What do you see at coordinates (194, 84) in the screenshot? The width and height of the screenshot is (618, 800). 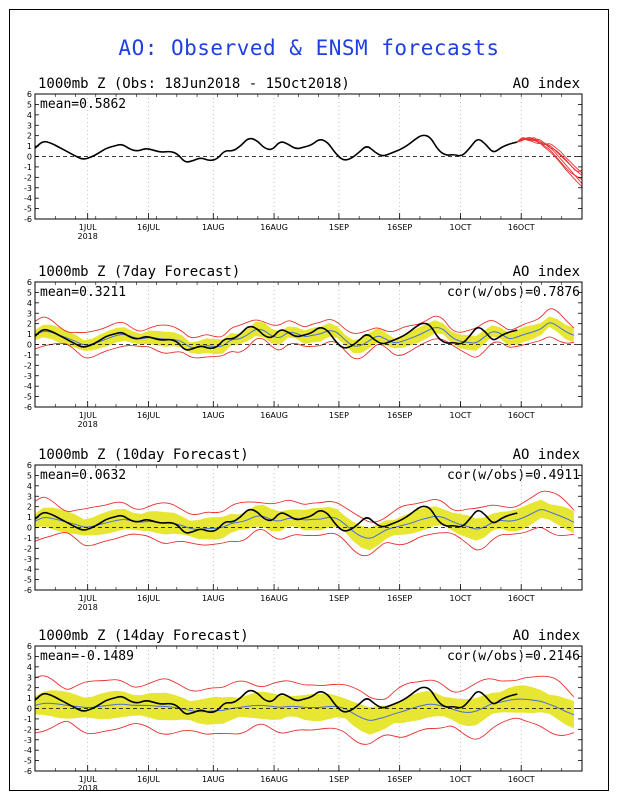 I see `panel-title: 1000mb Z (Obs: 18Jun2018 - 15Oct2018)` at bounding box center [194, 84].